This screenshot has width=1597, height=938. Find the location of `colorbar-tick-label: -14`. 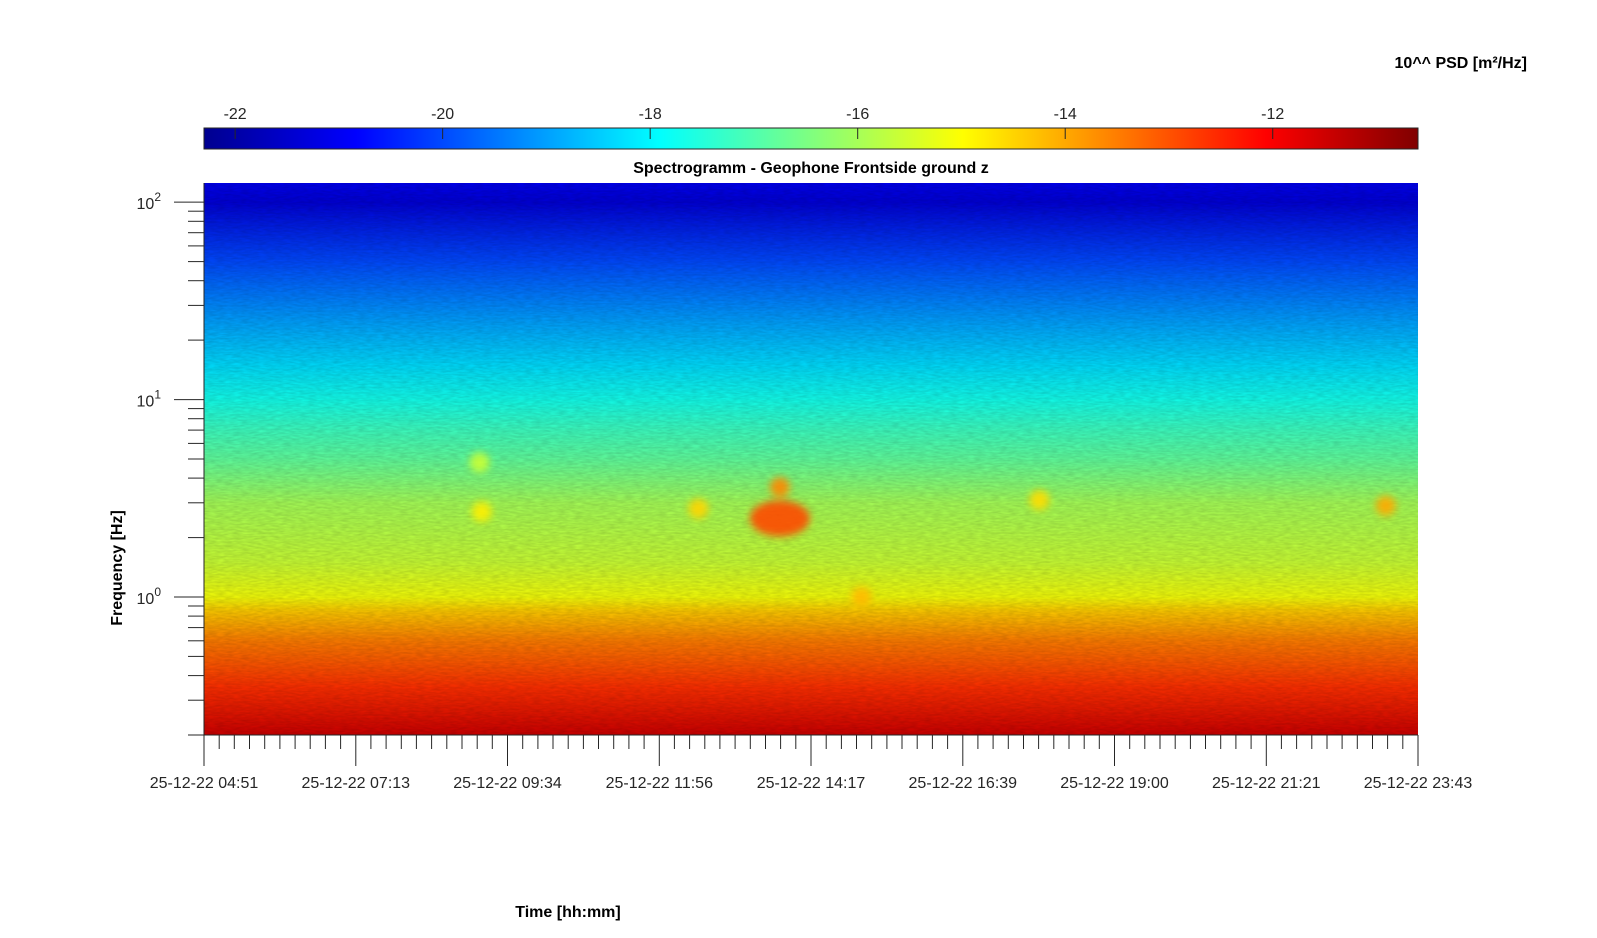

colorbar-tick-label: -14 is located at coordinates (1065, 114).